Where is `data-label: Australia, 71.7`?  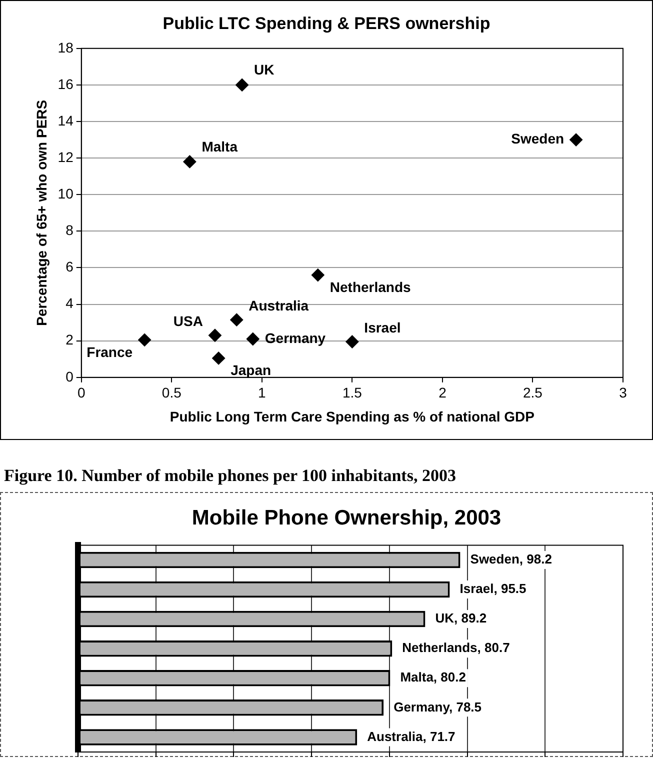
data-label: Australia, 71.7 is located at coordinates (411, 736).